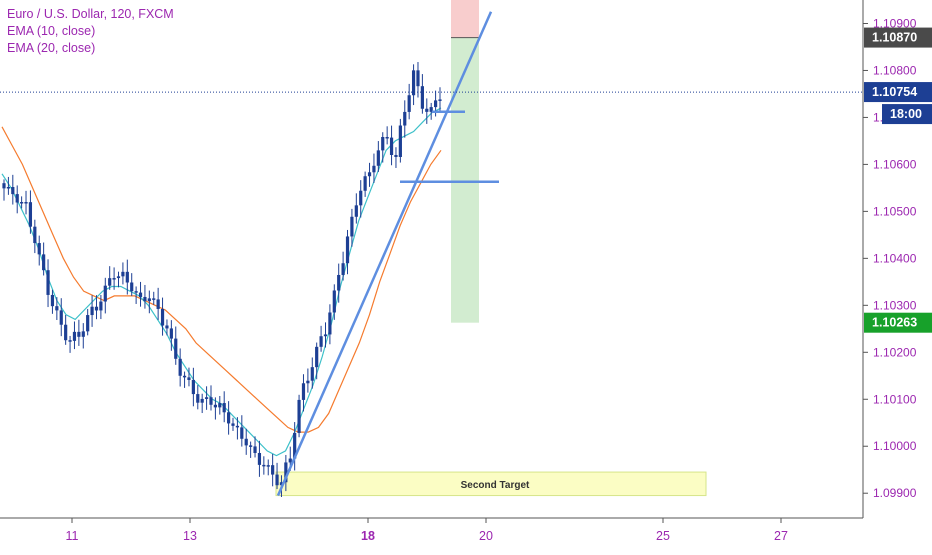  What do you see at coordinates (51, 31) in the screenshot?
I see `legend-ema10: EMA (10, close)` at bounding box center [51, 31].